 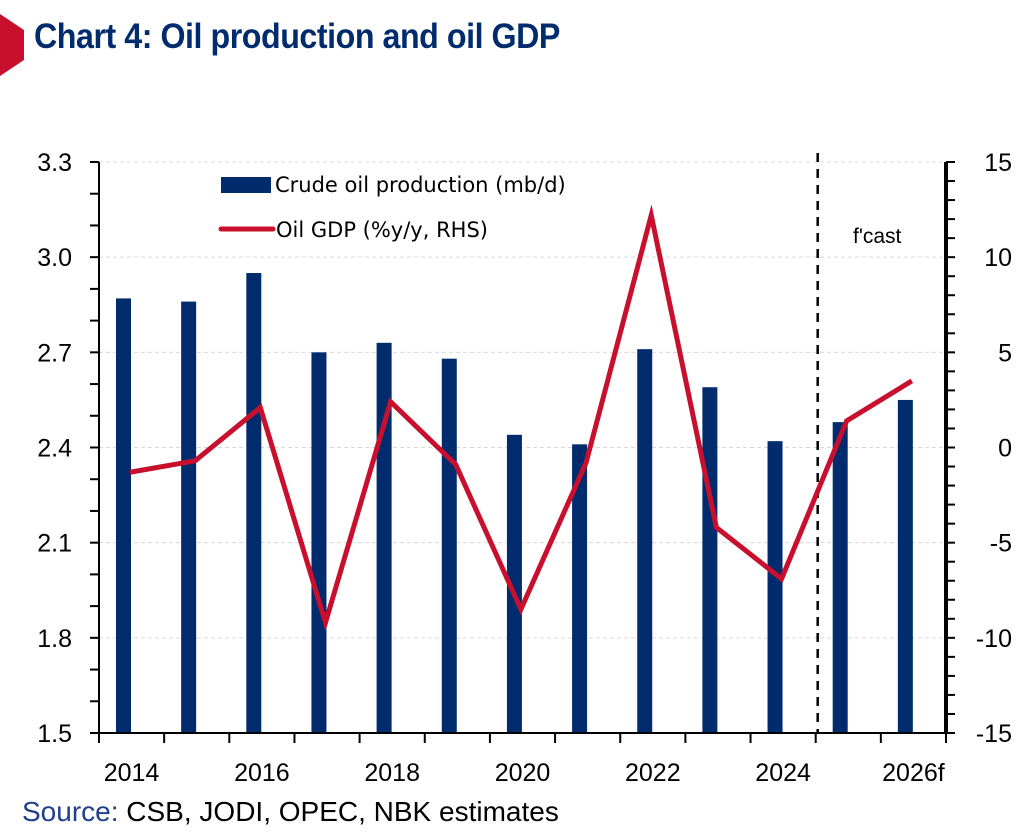 I want to click on page-title: Chart 4: Oil production and oil GDP, so click(x=297, y=36).